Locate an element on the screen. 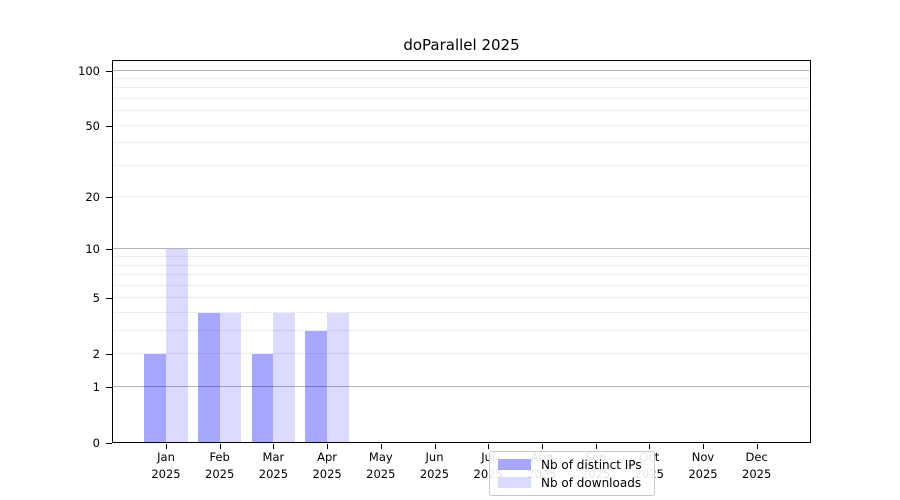 The image size is (900, 500). chart-title: doParallel 2025 is located at coordinates (461, 45).